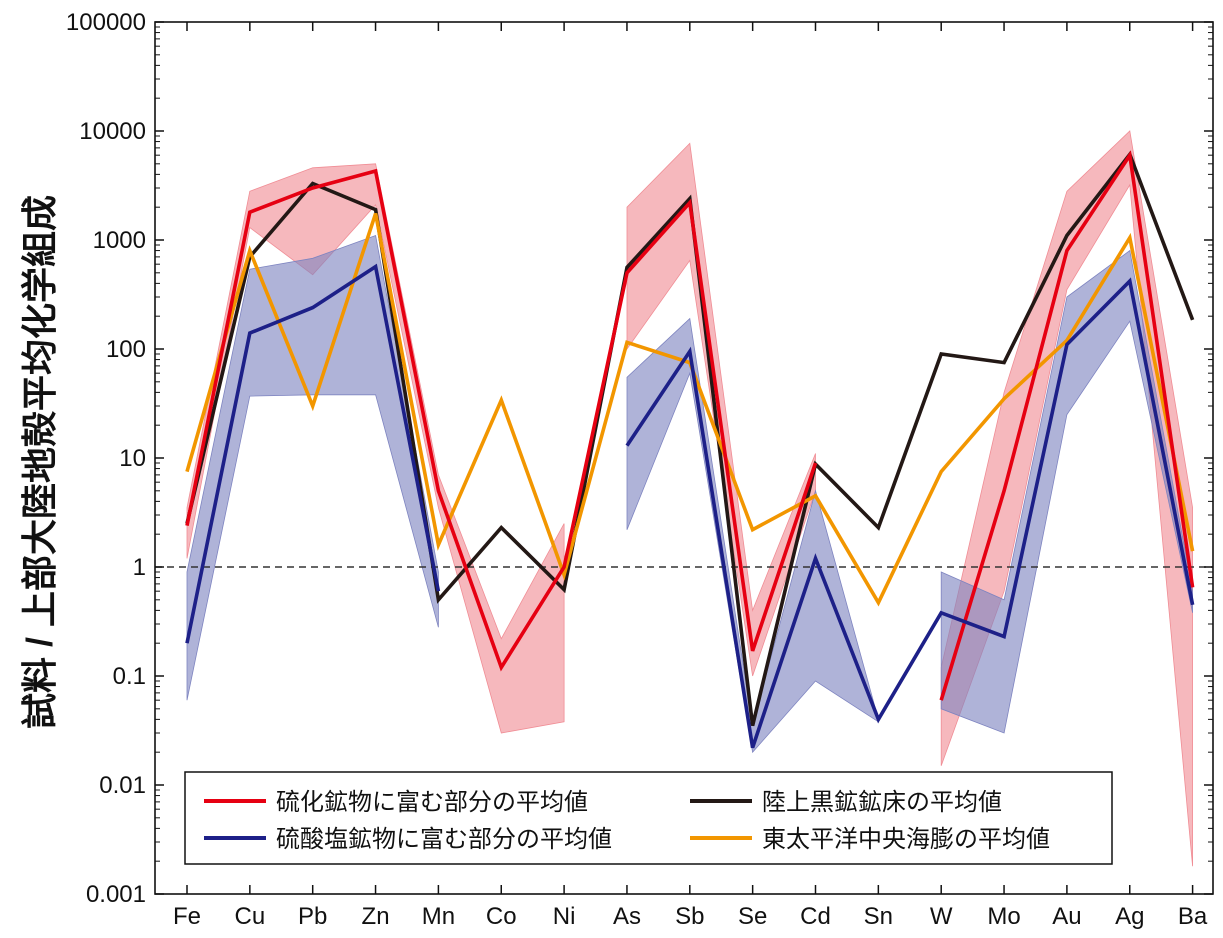 This screenshot has width=1223, height=938. I want to click on x-tick-label-se: Se, so click(752, 916).